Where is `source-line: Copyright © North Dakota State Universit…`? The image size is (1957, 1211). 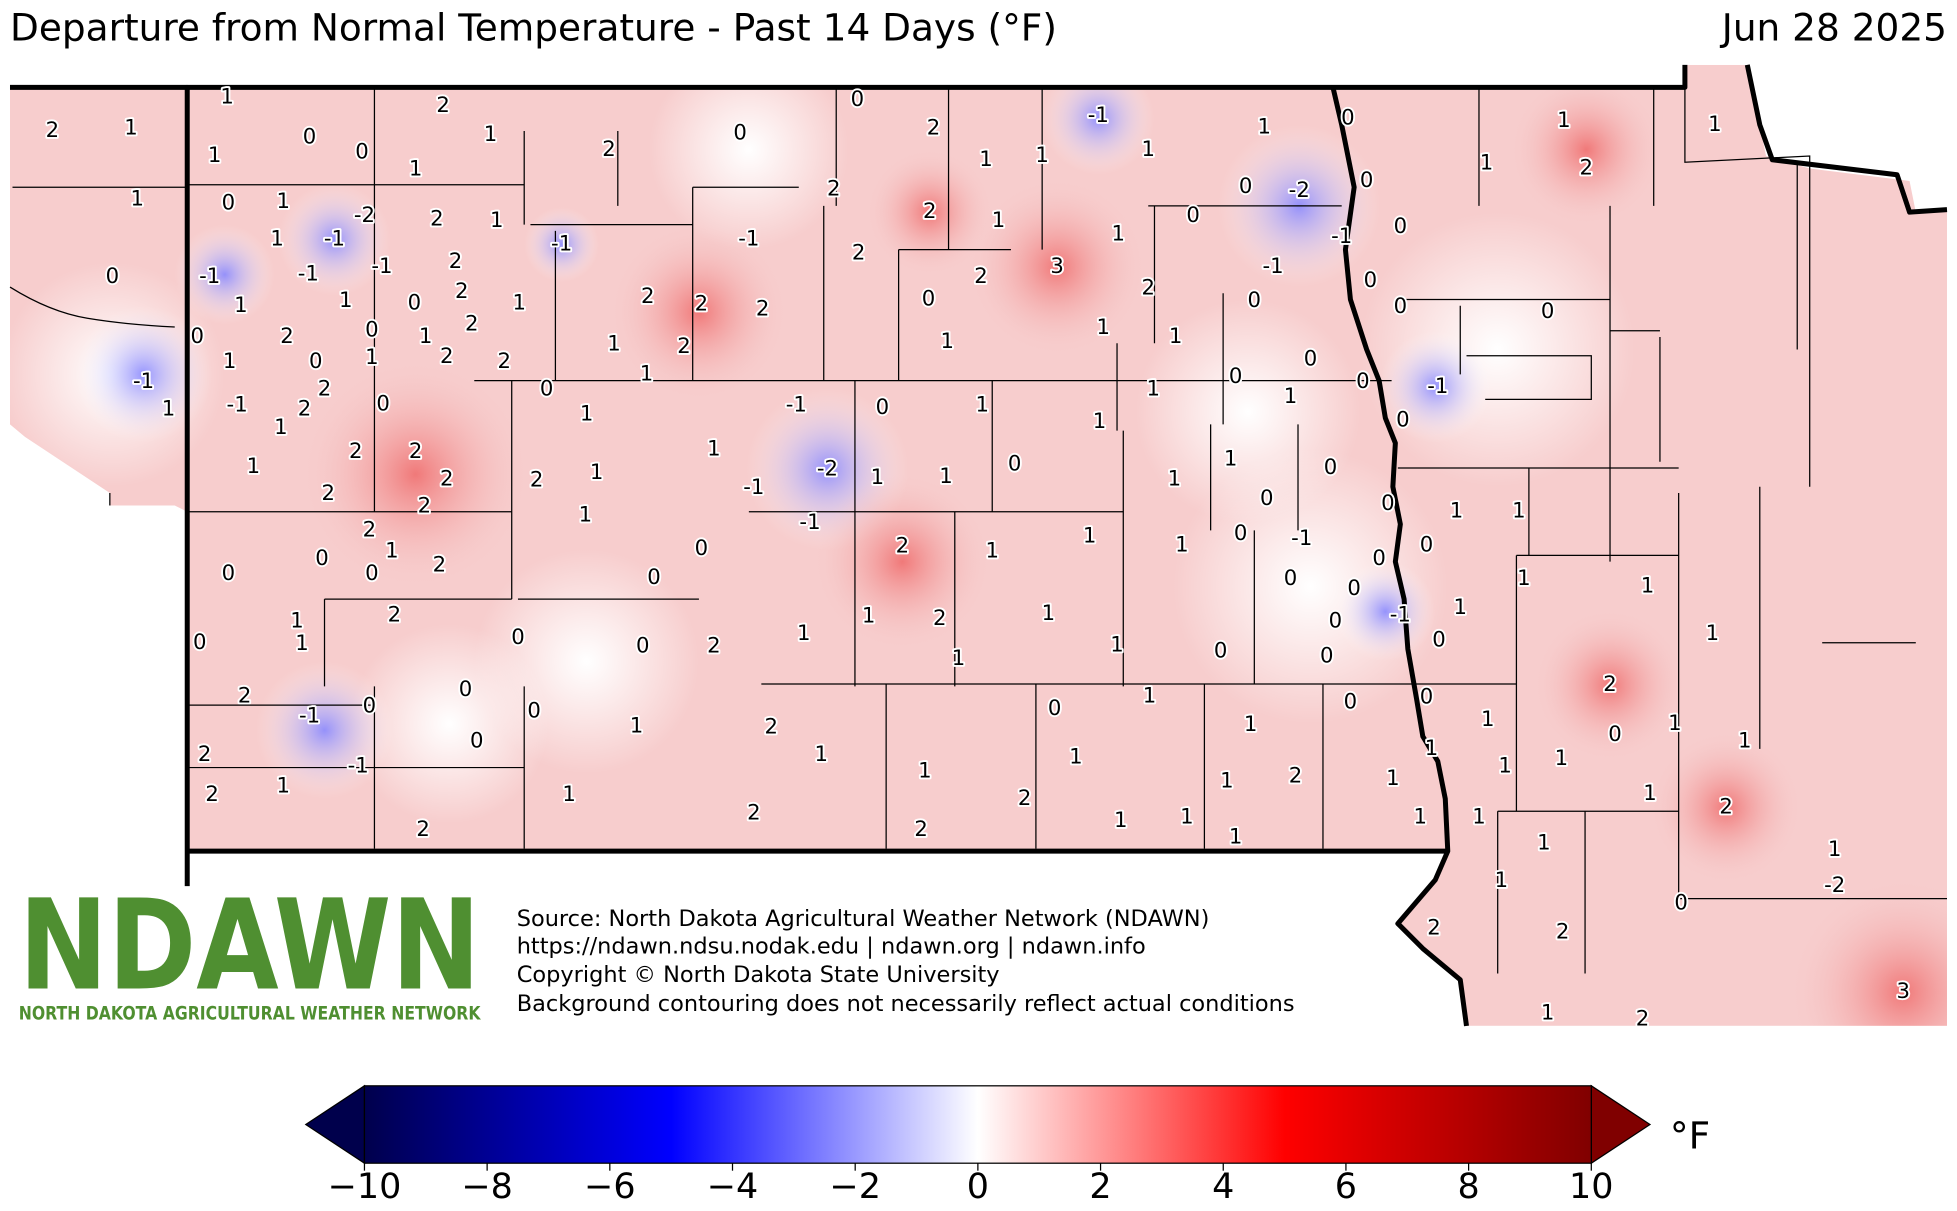 source-line: Copyright © North Dakota State Universit… is located at coordinates (758, 975).